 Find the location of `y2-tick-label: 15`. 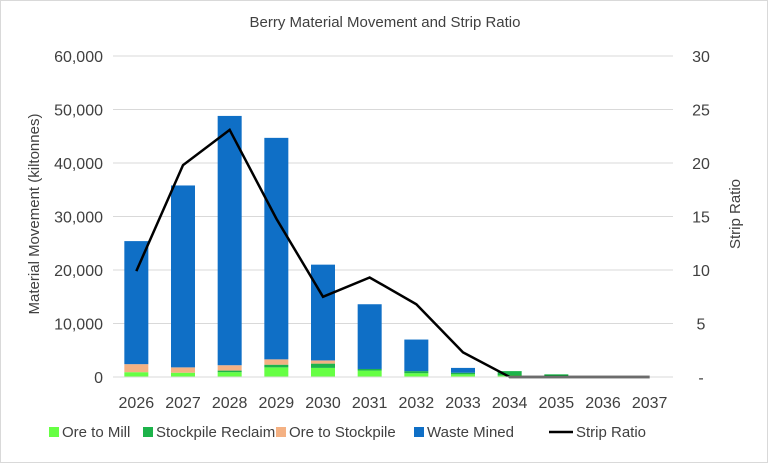

y2-tick-label: 15 is located at coordinates (701, 218).